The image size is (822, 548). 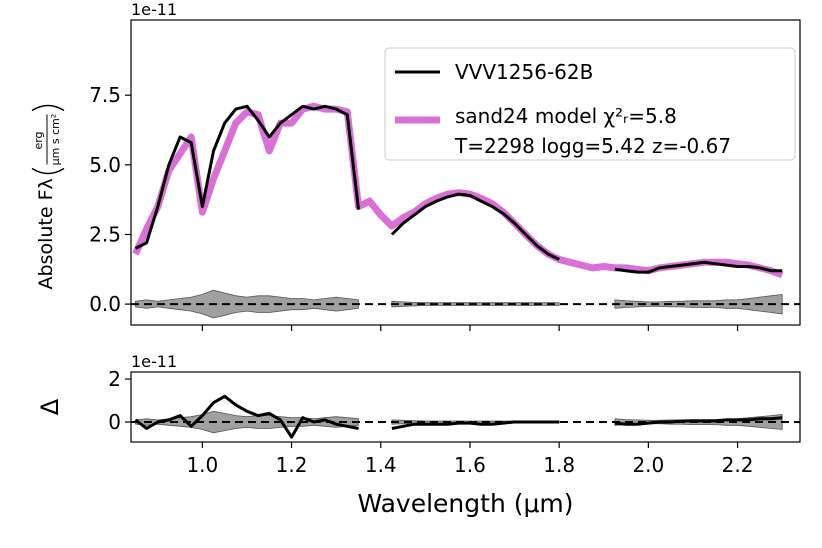 I want to click on series-line, so click(x=458, y=416).